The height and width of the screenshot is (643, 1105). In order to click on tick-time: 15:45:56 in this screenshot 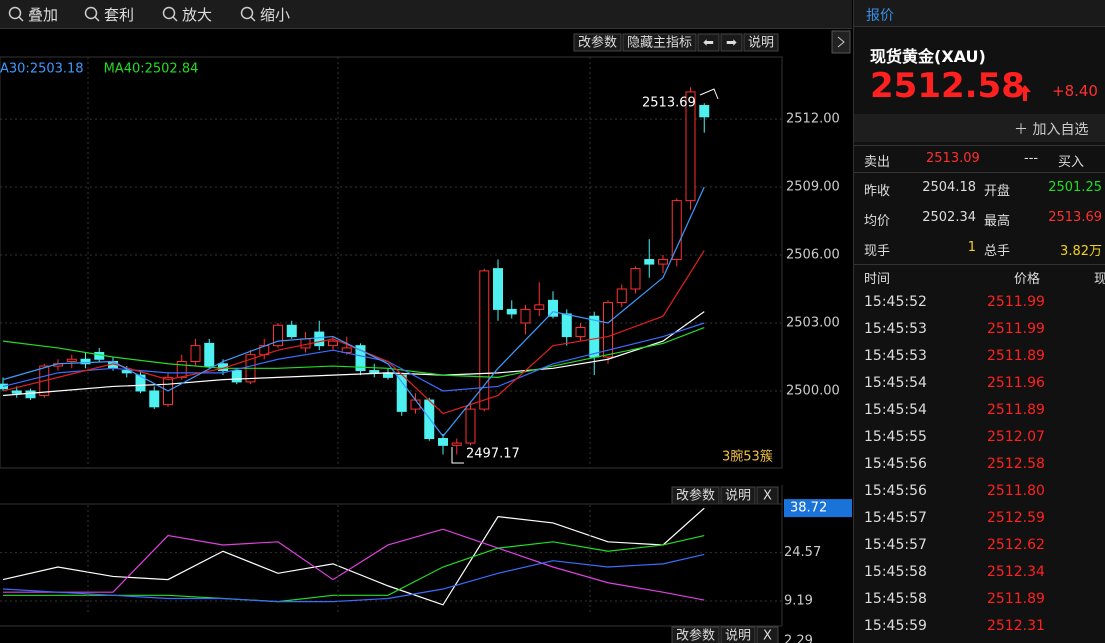, I will do `click(895, 464)`.